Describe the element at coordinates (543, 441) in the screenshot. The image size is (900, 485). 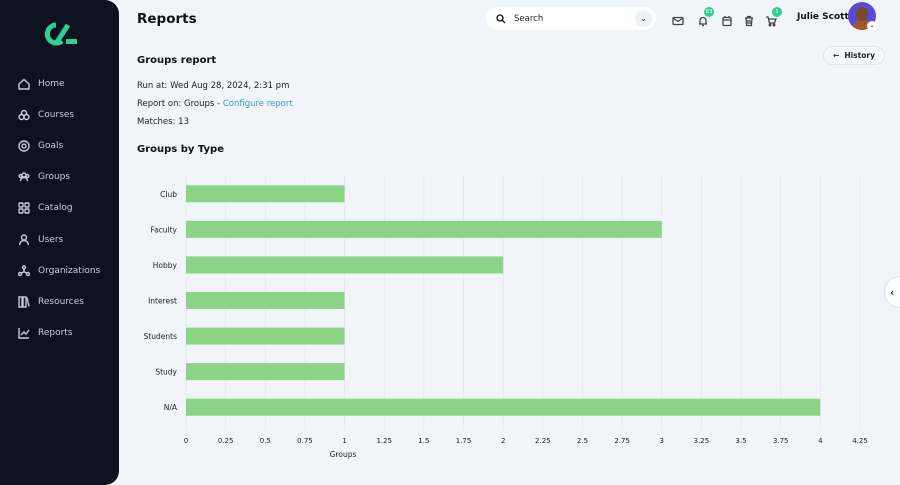
I see `x-tick-label: 2.25` at that location.